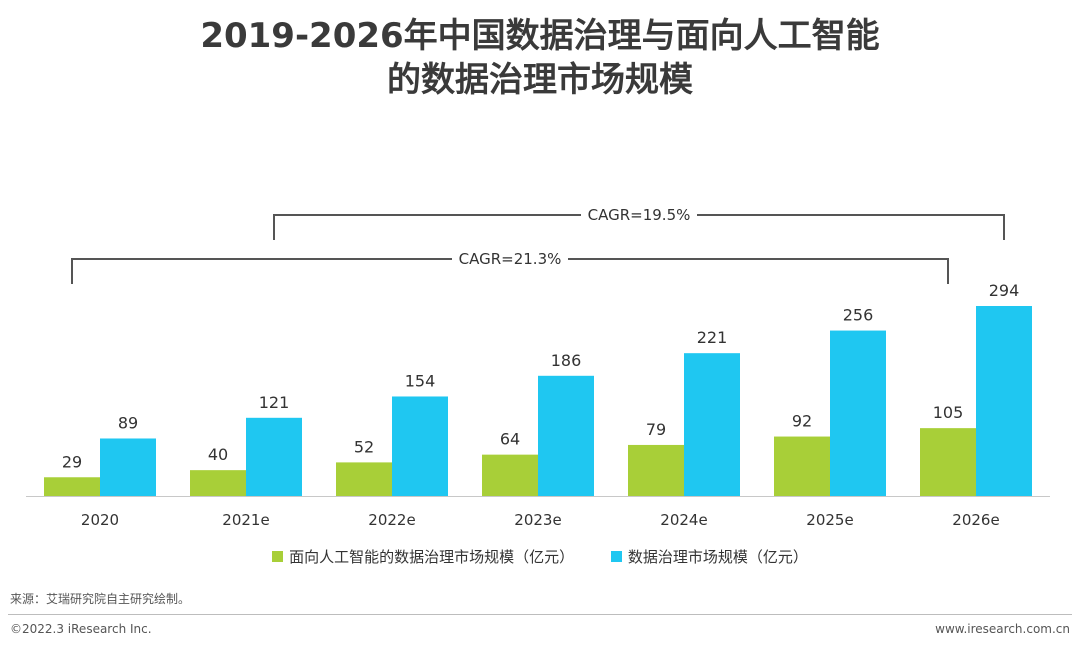  Describe the element at coordinates (391, 520) in the screenshot. I see `x-tick-label-2022e: 2022e` at that location.